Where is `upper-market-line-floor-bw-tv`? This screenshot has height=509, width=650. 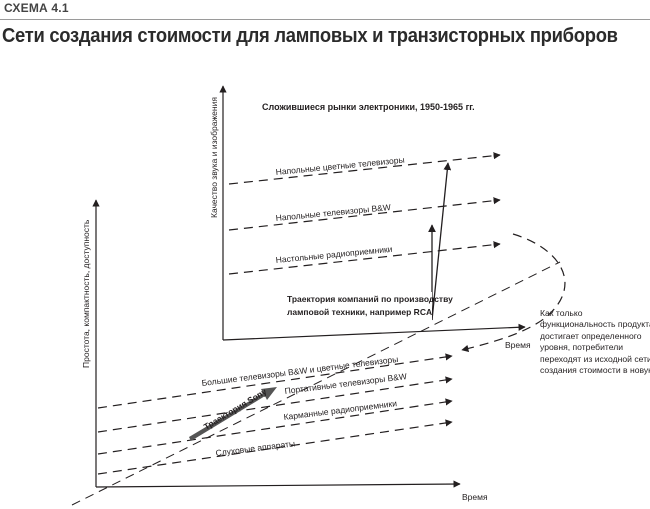
upper-market-line-floor-bw-tv is located at coordinates (364, 214).